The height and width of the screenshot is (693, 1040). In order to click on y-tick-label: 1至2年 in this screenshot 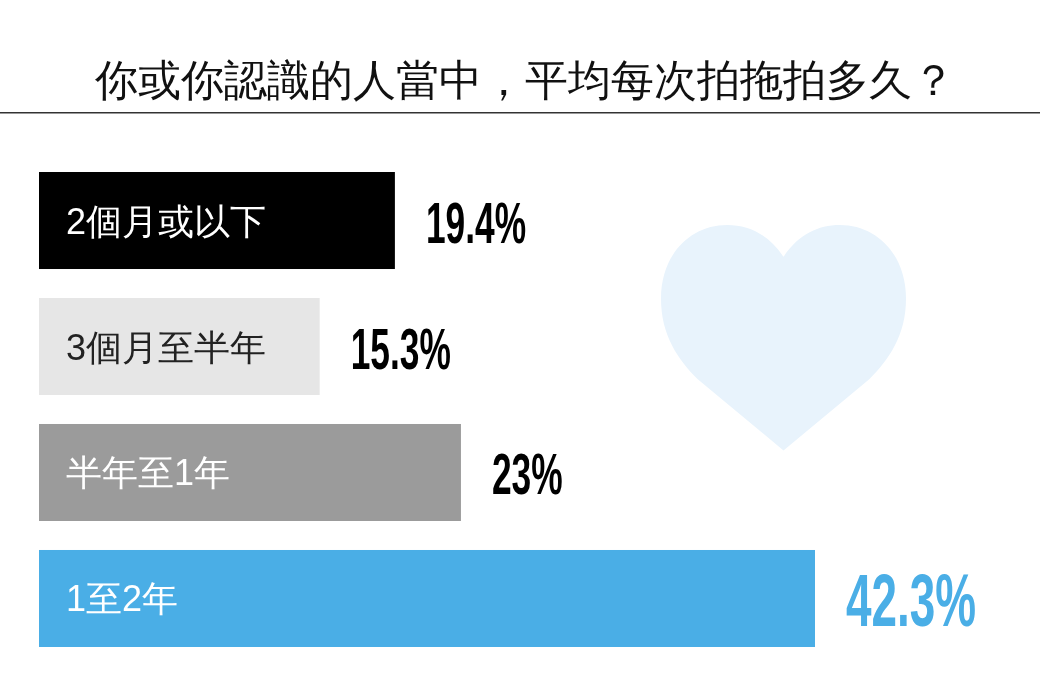, I will do `click(122, 599)`.